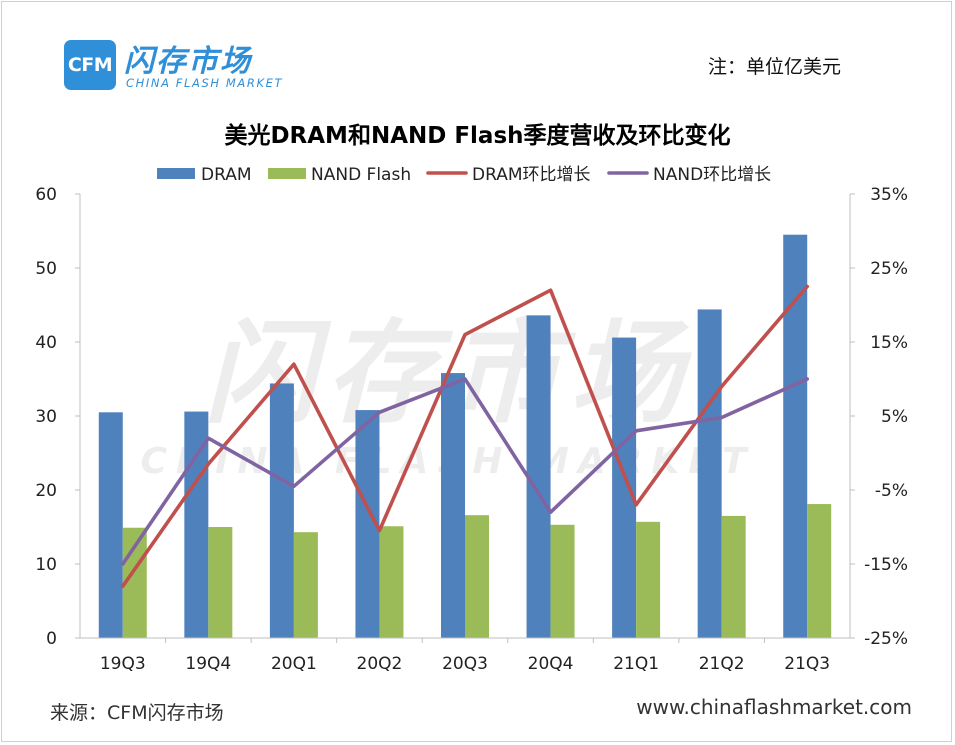 Image resolution: width=955 pixels, height=745 pixels. I want to click on x-tick-label: 20Q3, so click(465, 664).